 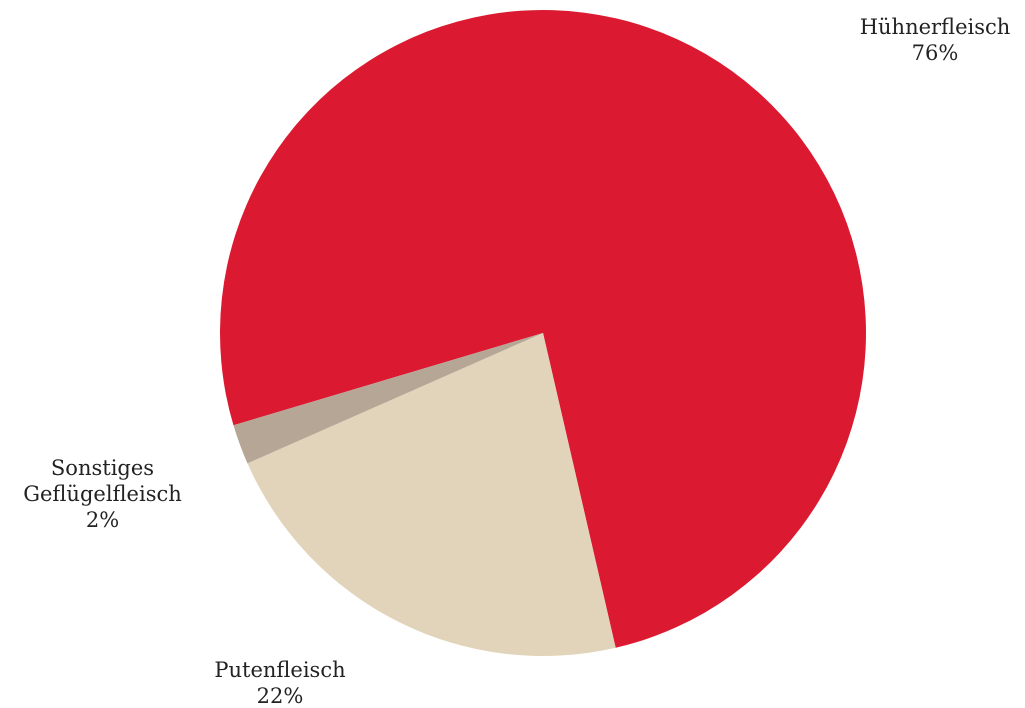 What do you see at coordinates (102, 468) in the screenshot?
I see `label-sonstiges-line1: Sonstiges` at bounding box center [102, 468].